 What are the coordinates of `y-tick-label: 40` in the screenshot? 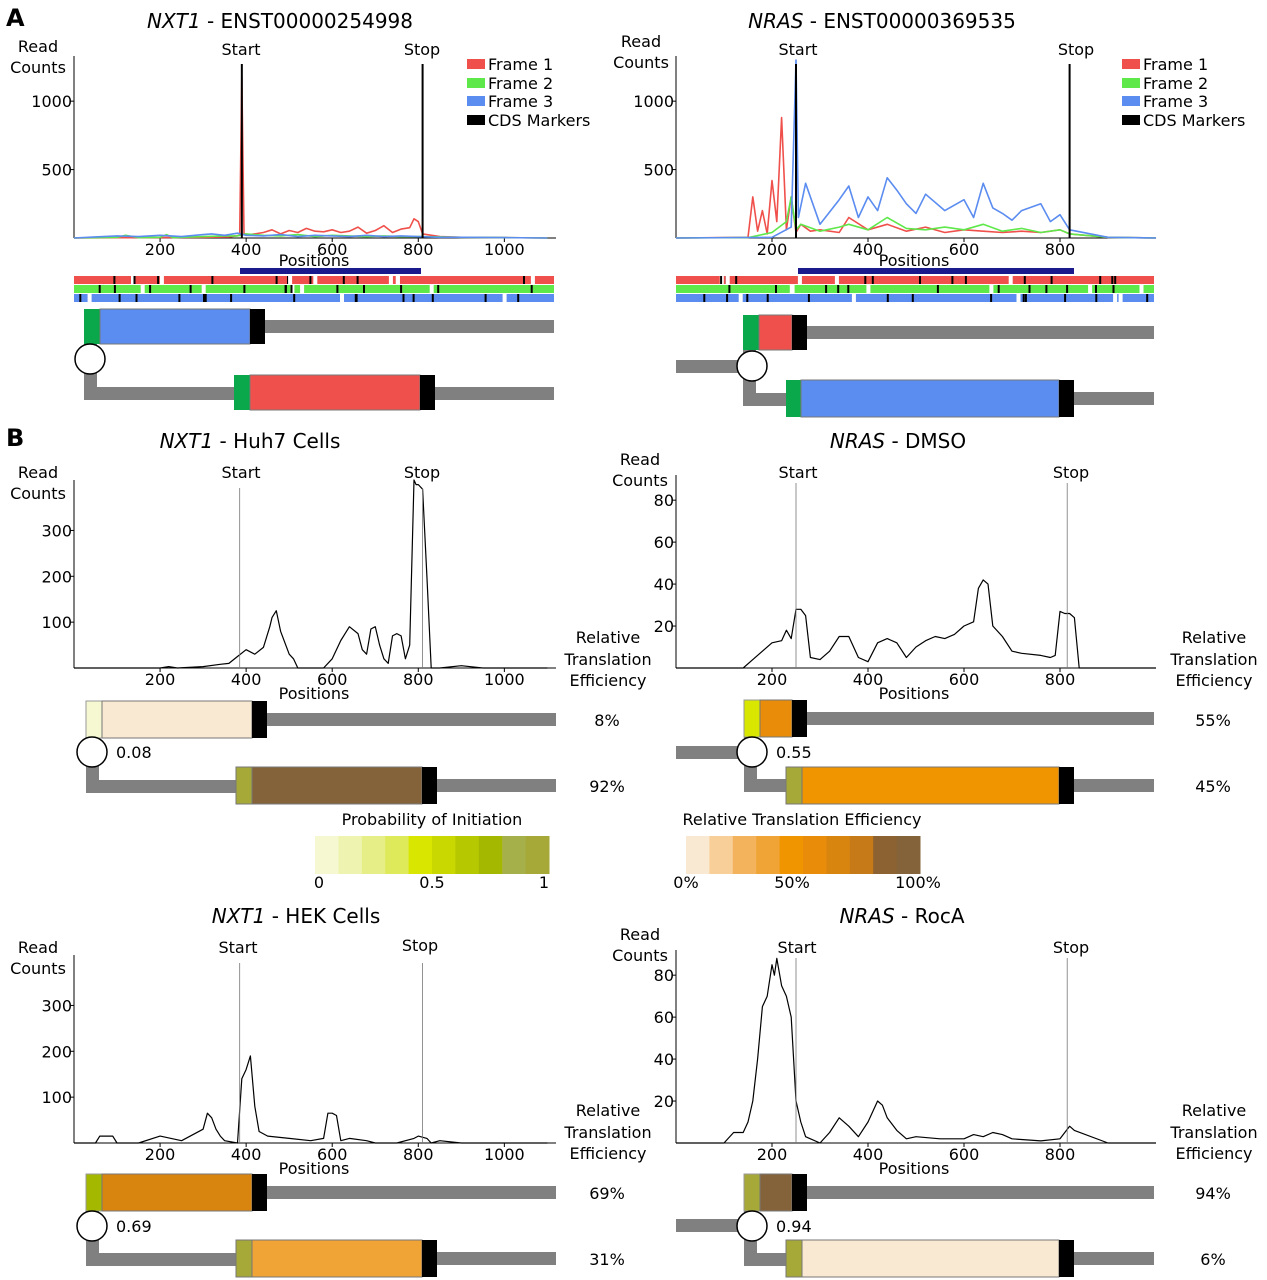 It's located at (664, 1059).